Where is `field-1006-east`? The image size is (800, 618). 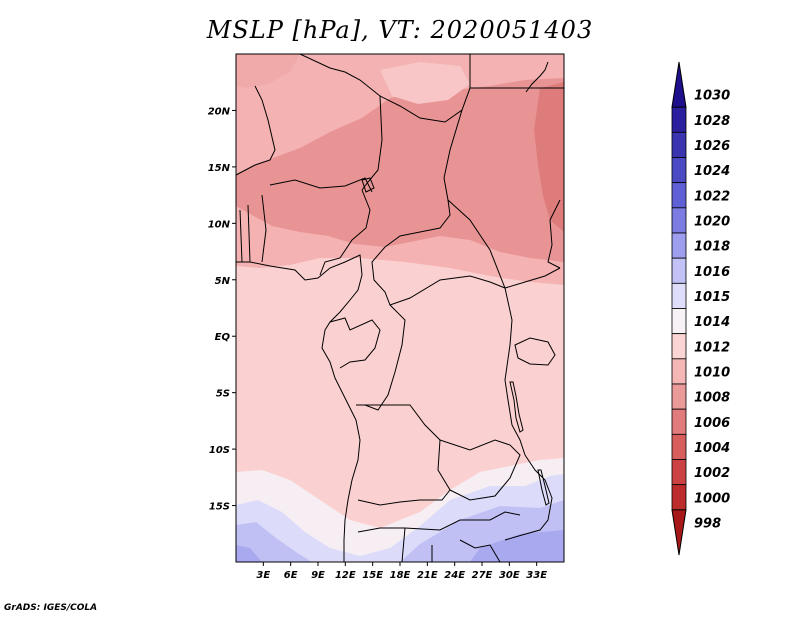 field-1006-east is located at coordinates (549, 157).